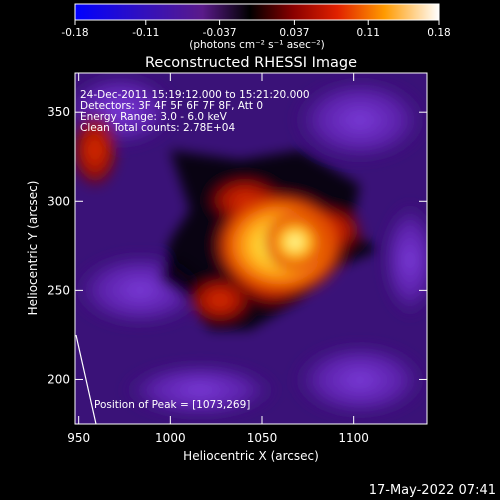  I want to click on peak-position-label: Position of Peak = [1073,269], so click(172, 405).